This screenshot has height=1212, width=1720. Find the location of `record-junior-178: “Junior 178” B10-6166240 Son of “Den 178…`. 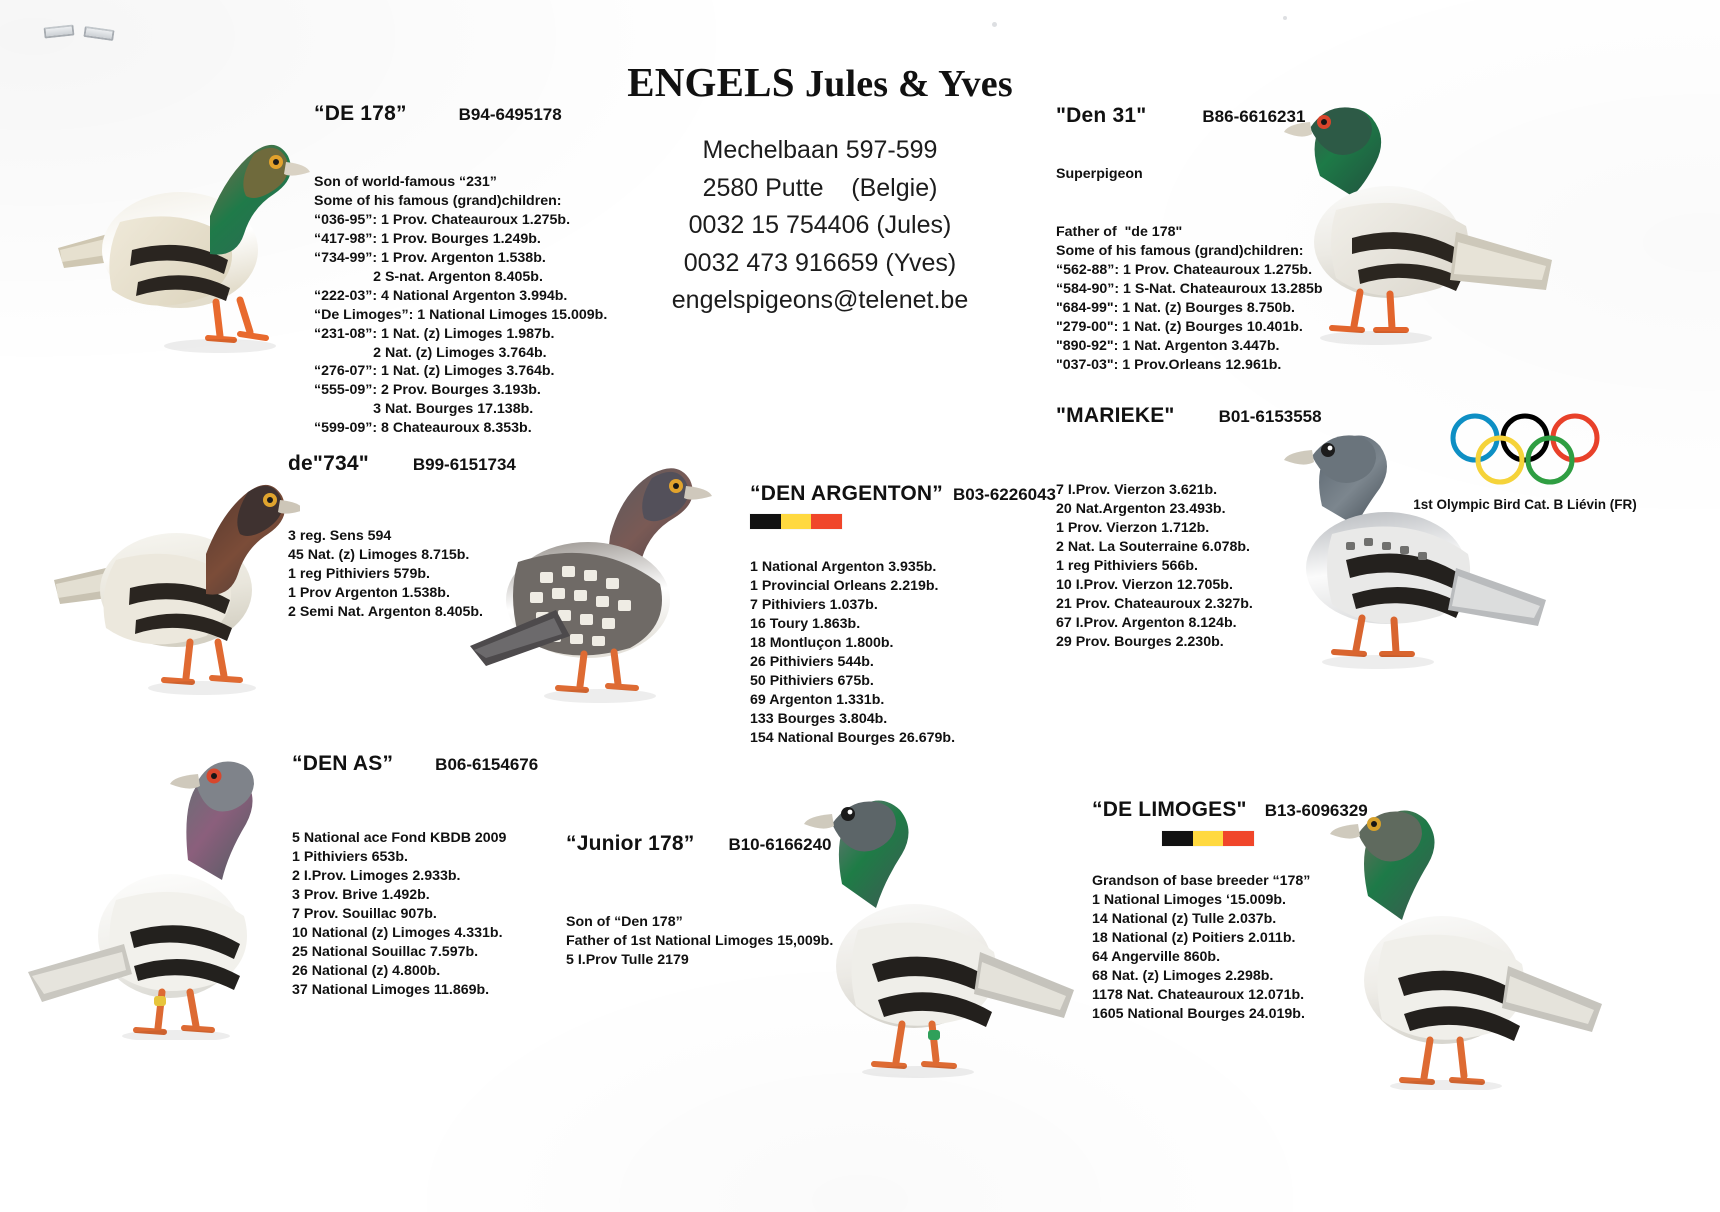

record-junior-178: “Junior 178” B10-6166240 Son of “Den 178… is located at coordinates (716, 910).